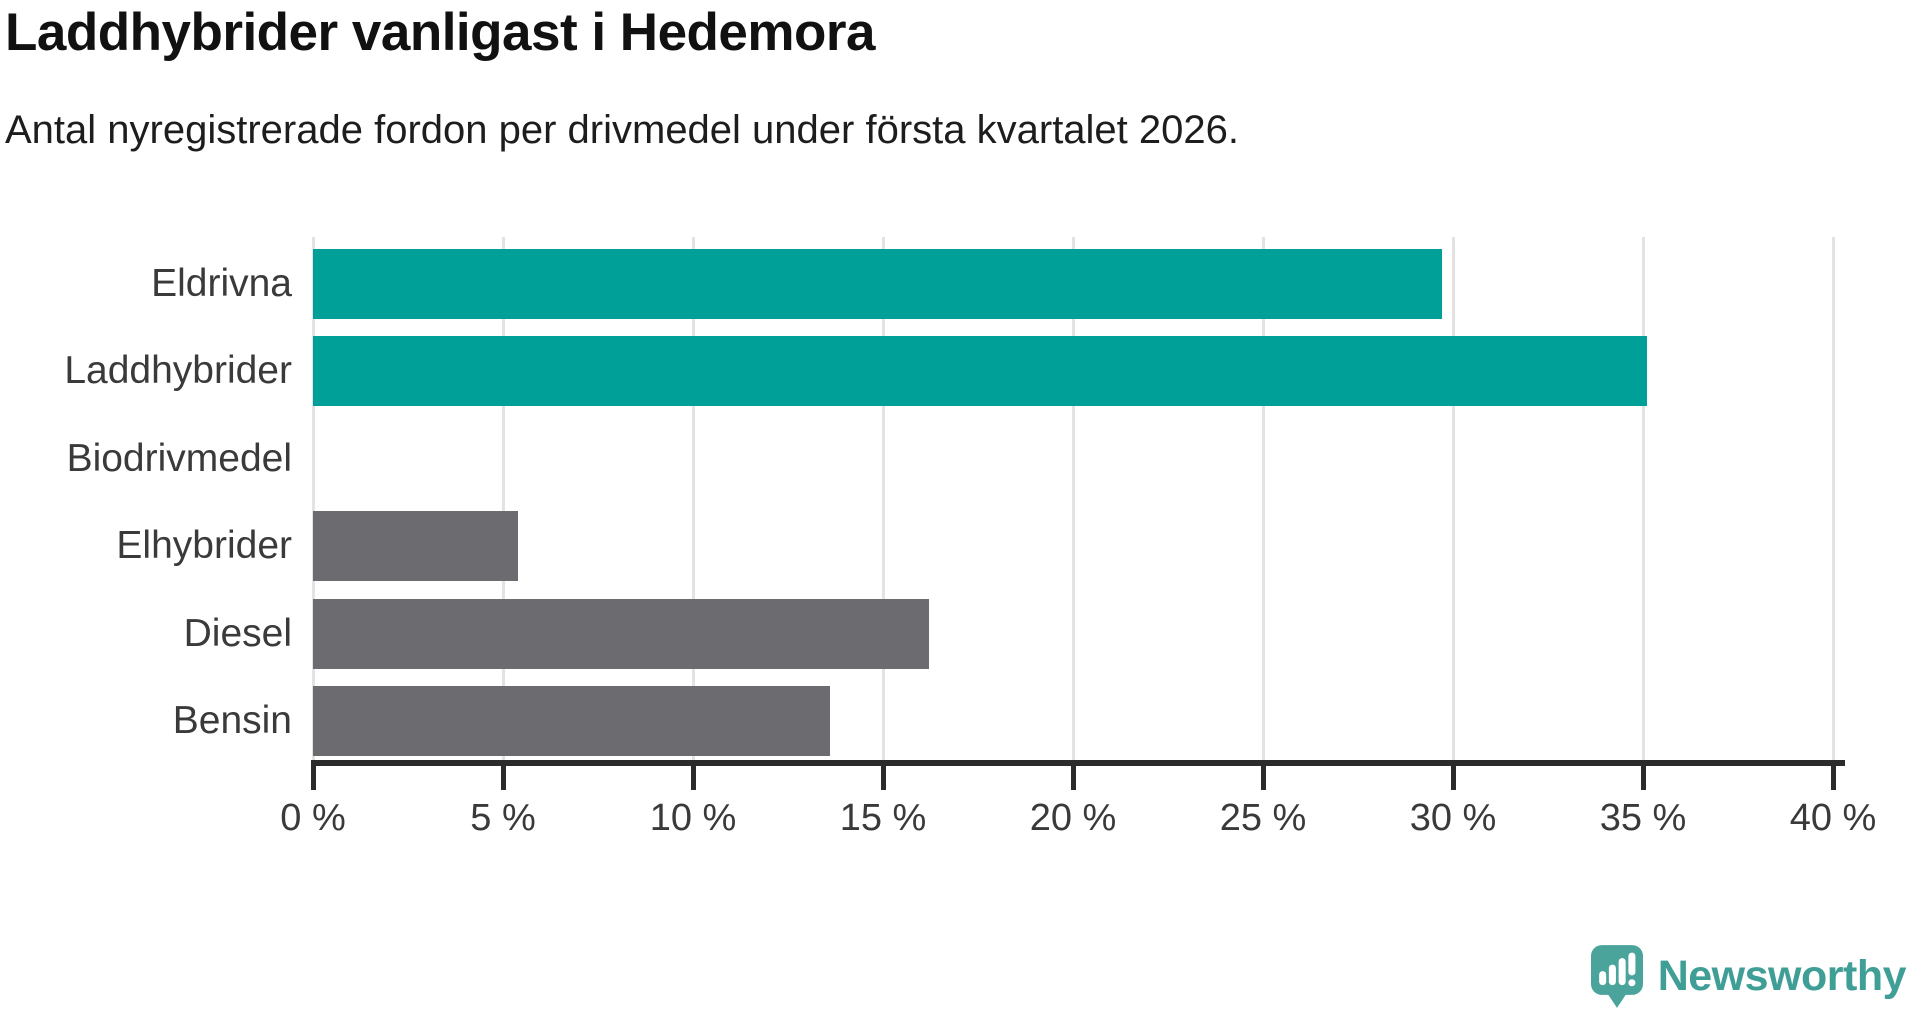  Describe the element at coordinates (237, 633) in the screenshot. I see `category-label-diesel: Diesel` at that location.